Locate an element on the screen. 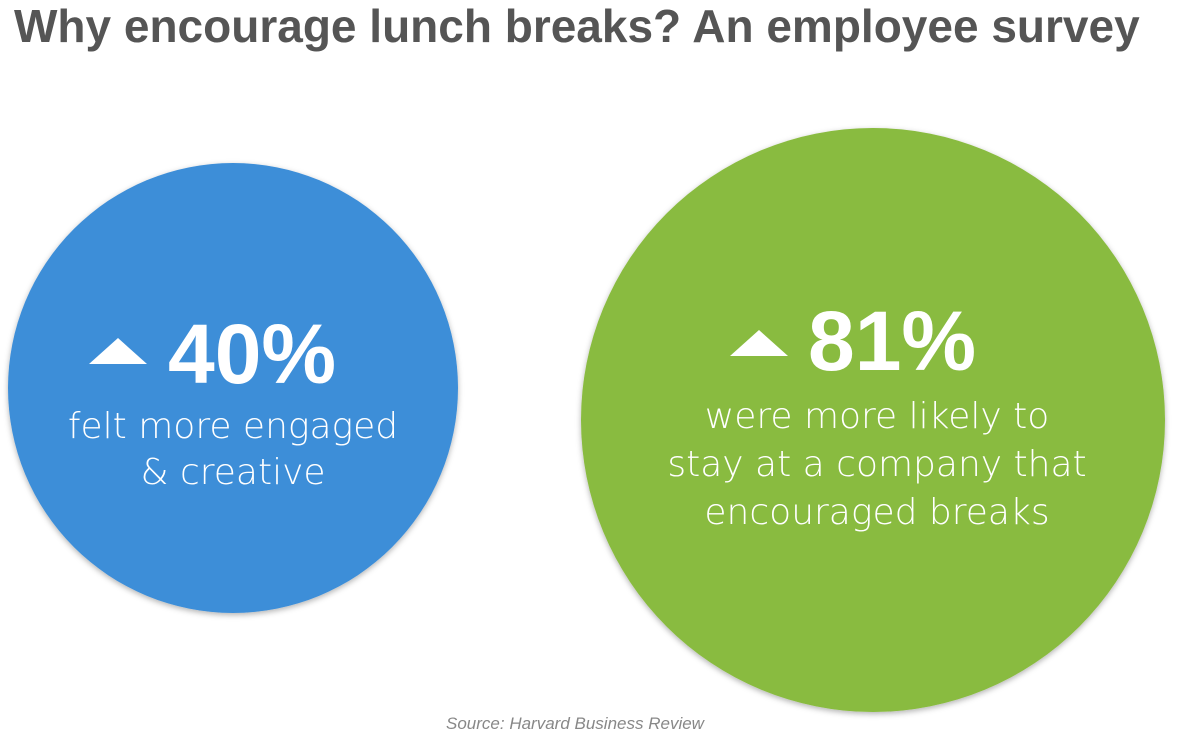 This screenshot has height=734, width=1193. stat-description: were more likely to is located at coordinates (877, 416).